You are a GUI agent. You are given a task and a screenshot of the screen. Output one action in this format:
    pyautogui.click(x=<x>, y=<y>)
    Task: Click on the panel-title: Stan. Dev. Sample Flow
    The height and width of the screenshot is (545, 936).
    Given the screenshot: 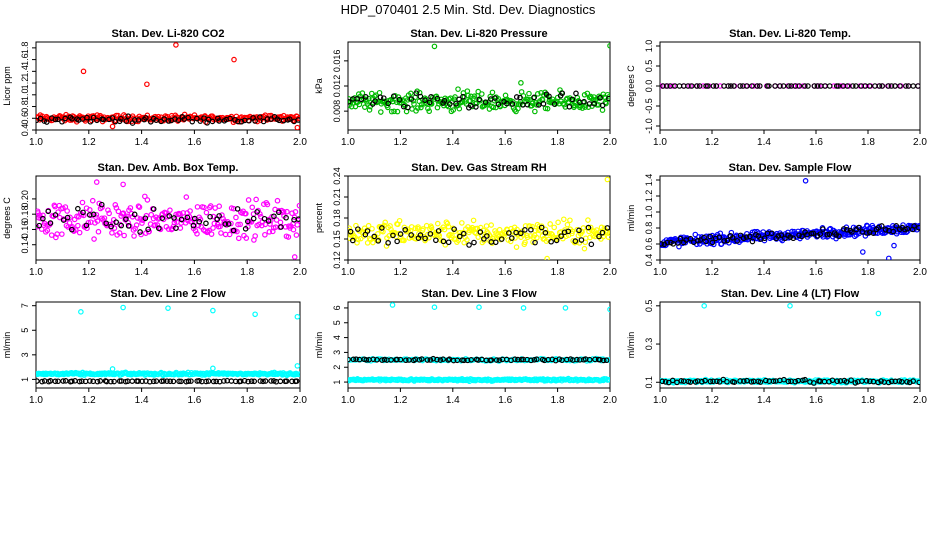 What is the action you would take?
    pyautogui.click(x=790, y=168)
    